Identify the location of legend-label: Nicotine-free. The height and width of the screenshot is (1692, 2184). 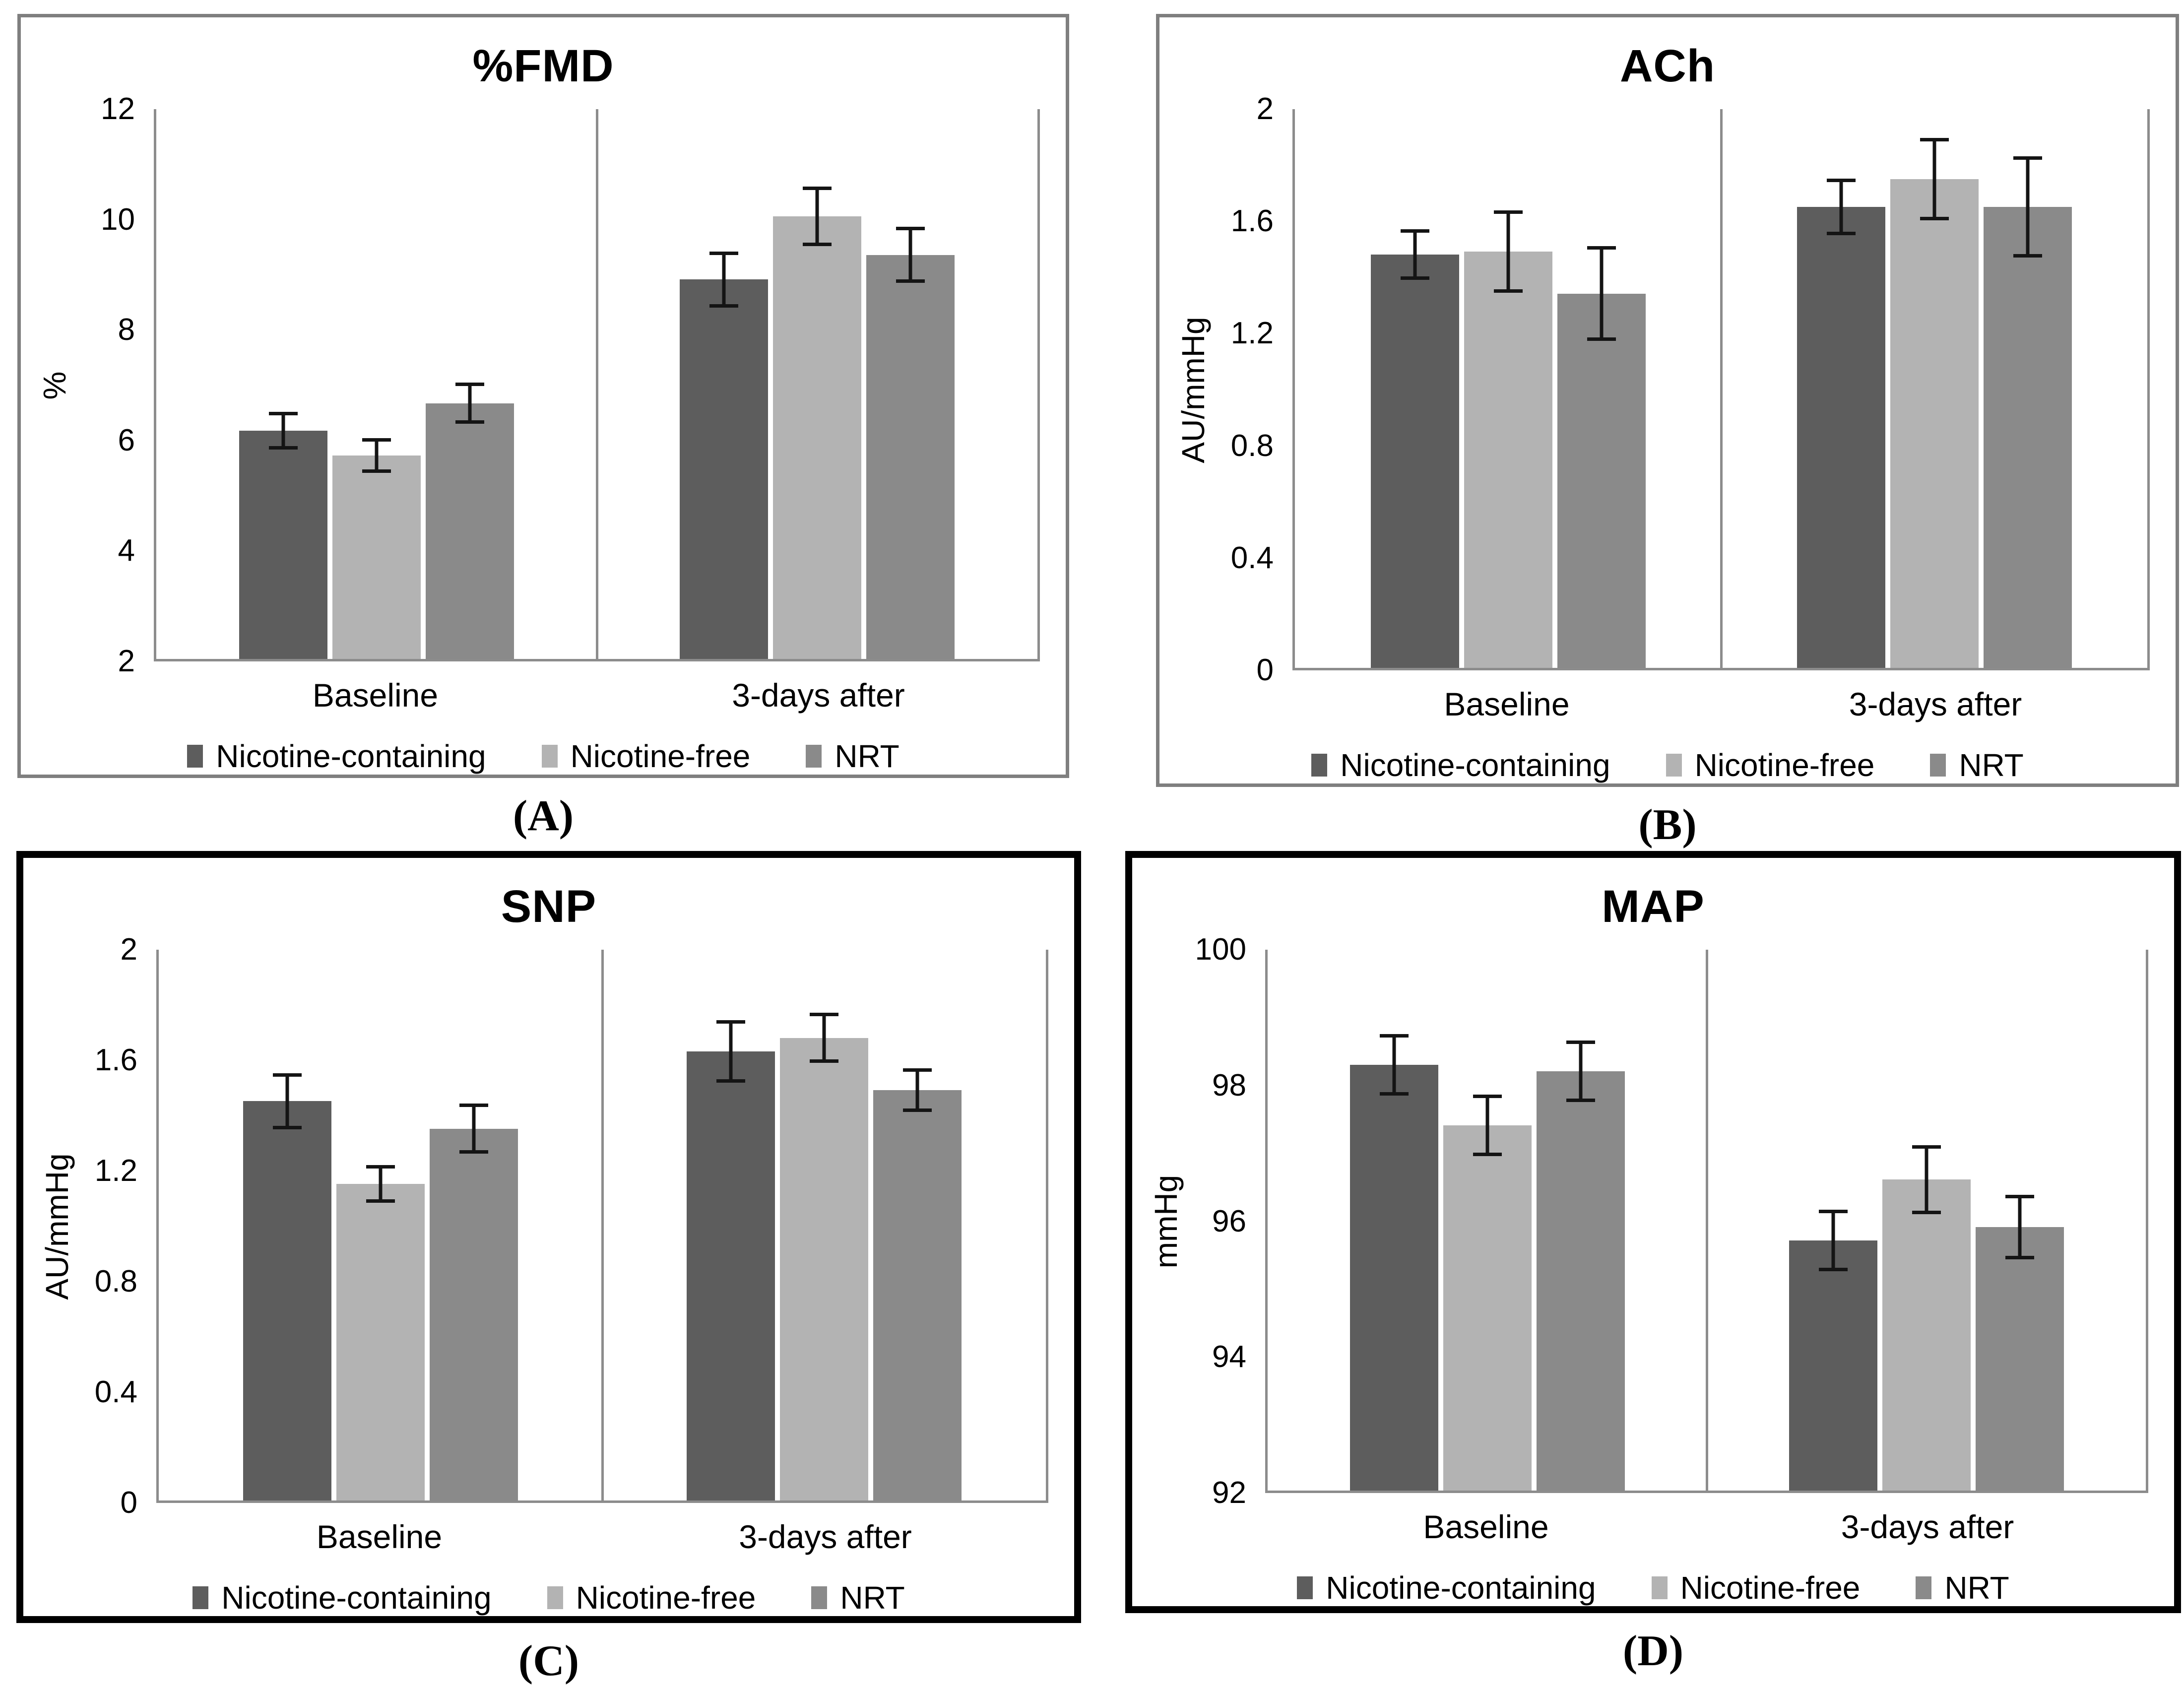
(1770, 1588).